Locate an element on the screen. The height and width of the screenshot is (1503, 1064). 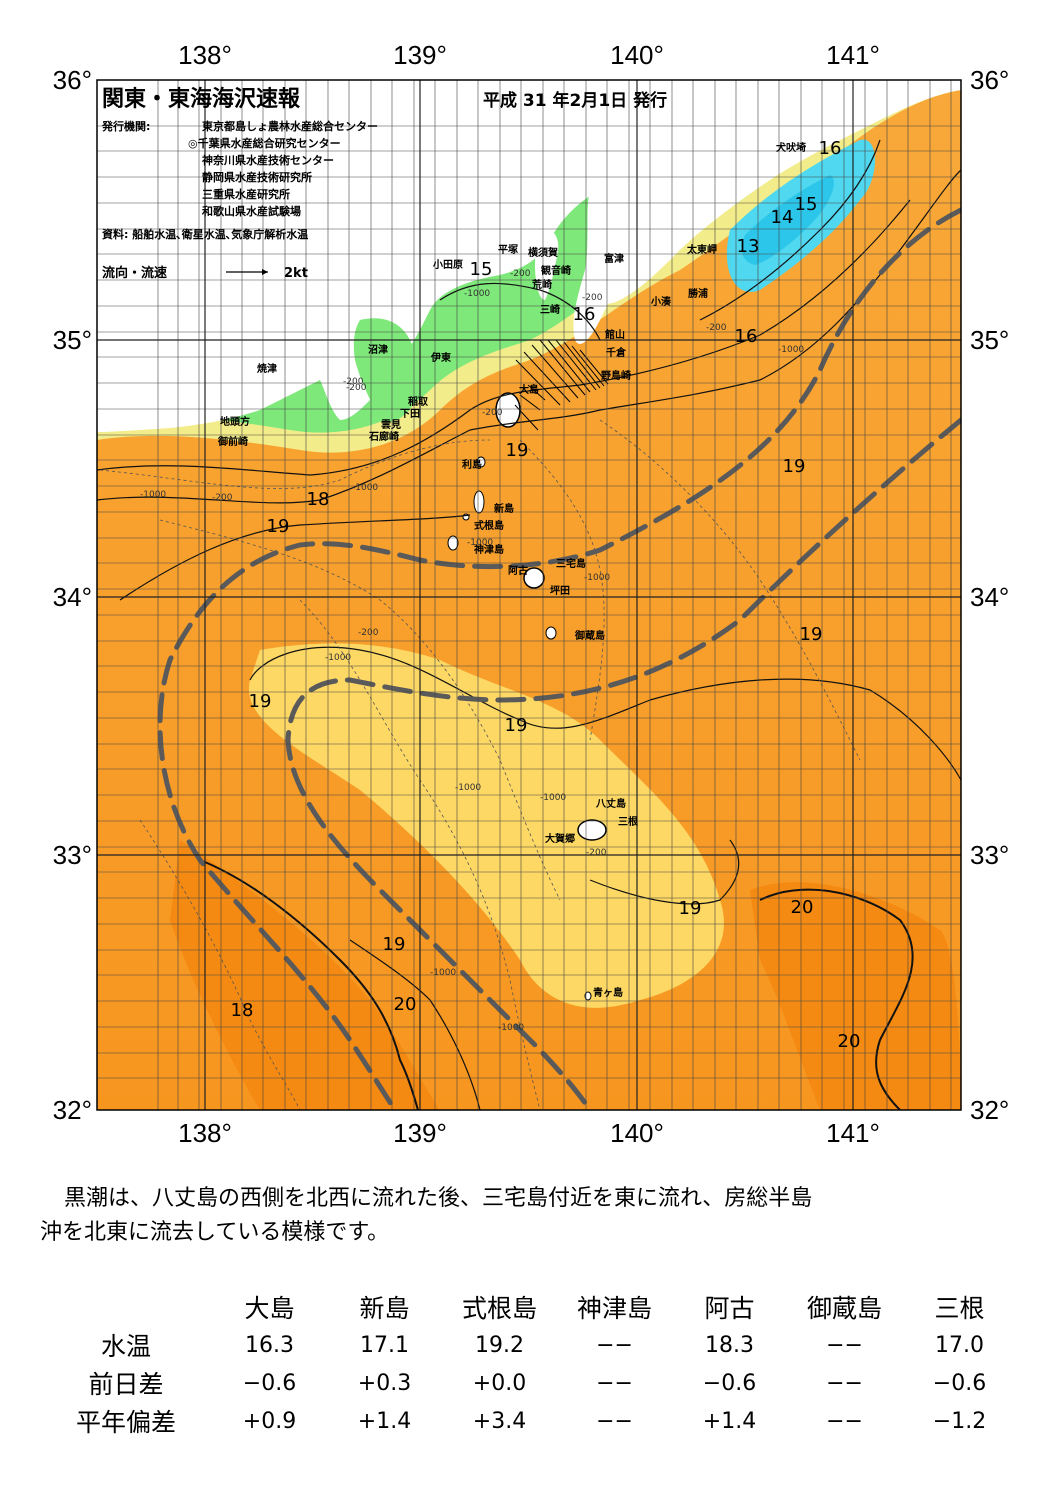
table-cell: 17.1 is located at coordinates (384, 1345).